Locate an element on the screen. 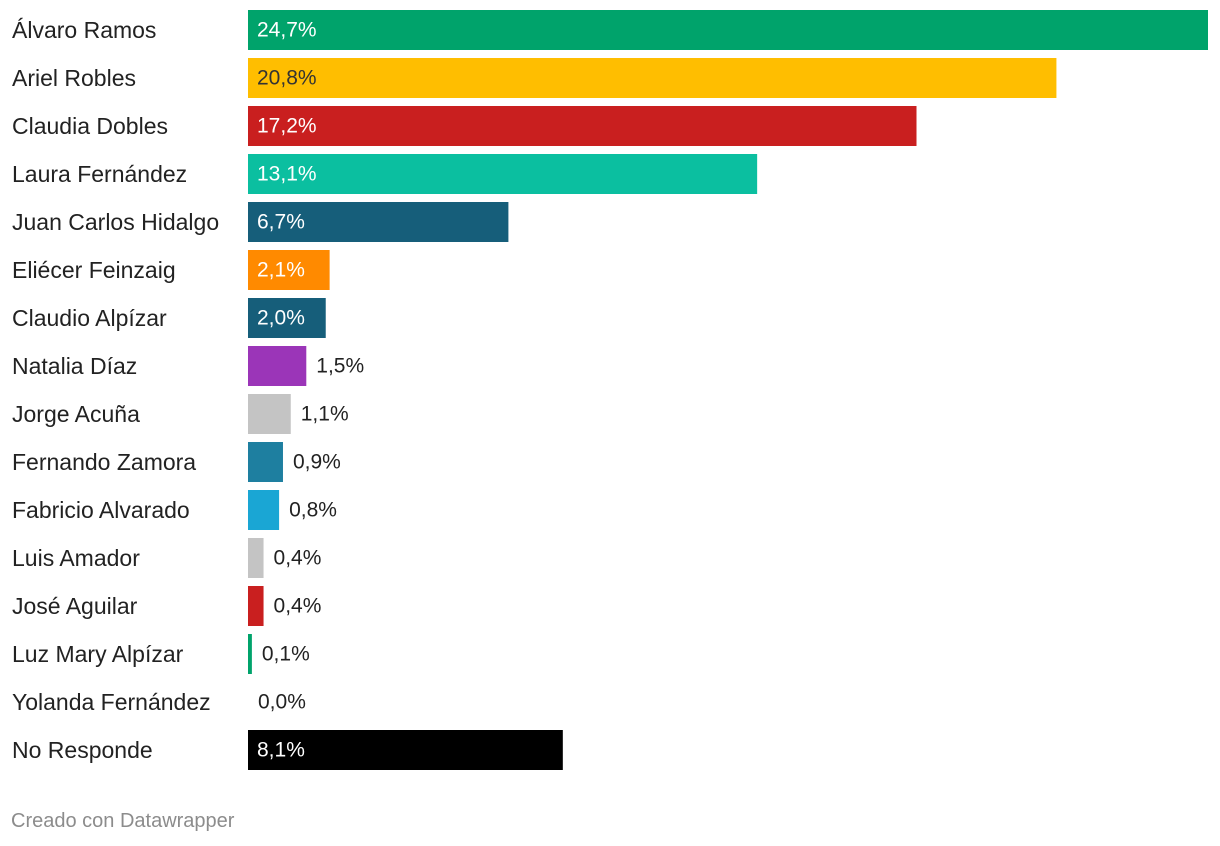 This screenshot has height=846, width=1220. value-label: 0,8% is located at coordinates (313, 510).